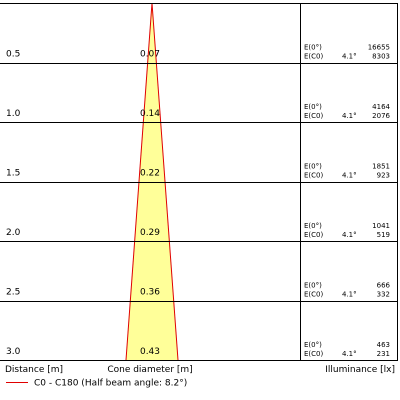 Image resolution: width=400 pixels, height=400 pixels. What do you see at coordinates (383, 345) in the screenshot?
I see `e0-value: 463` at bounding box center [383, 345].